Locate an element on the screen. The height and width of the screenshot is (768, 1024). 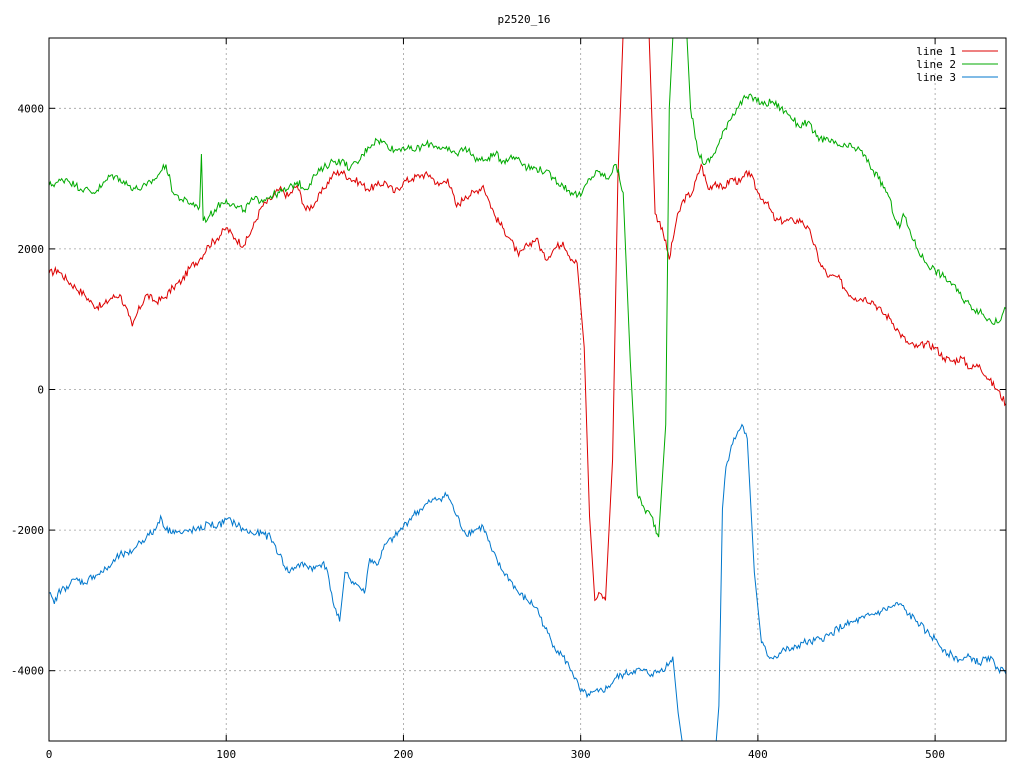
chart-title: p2520_16 is located at coordinates (524, 19).